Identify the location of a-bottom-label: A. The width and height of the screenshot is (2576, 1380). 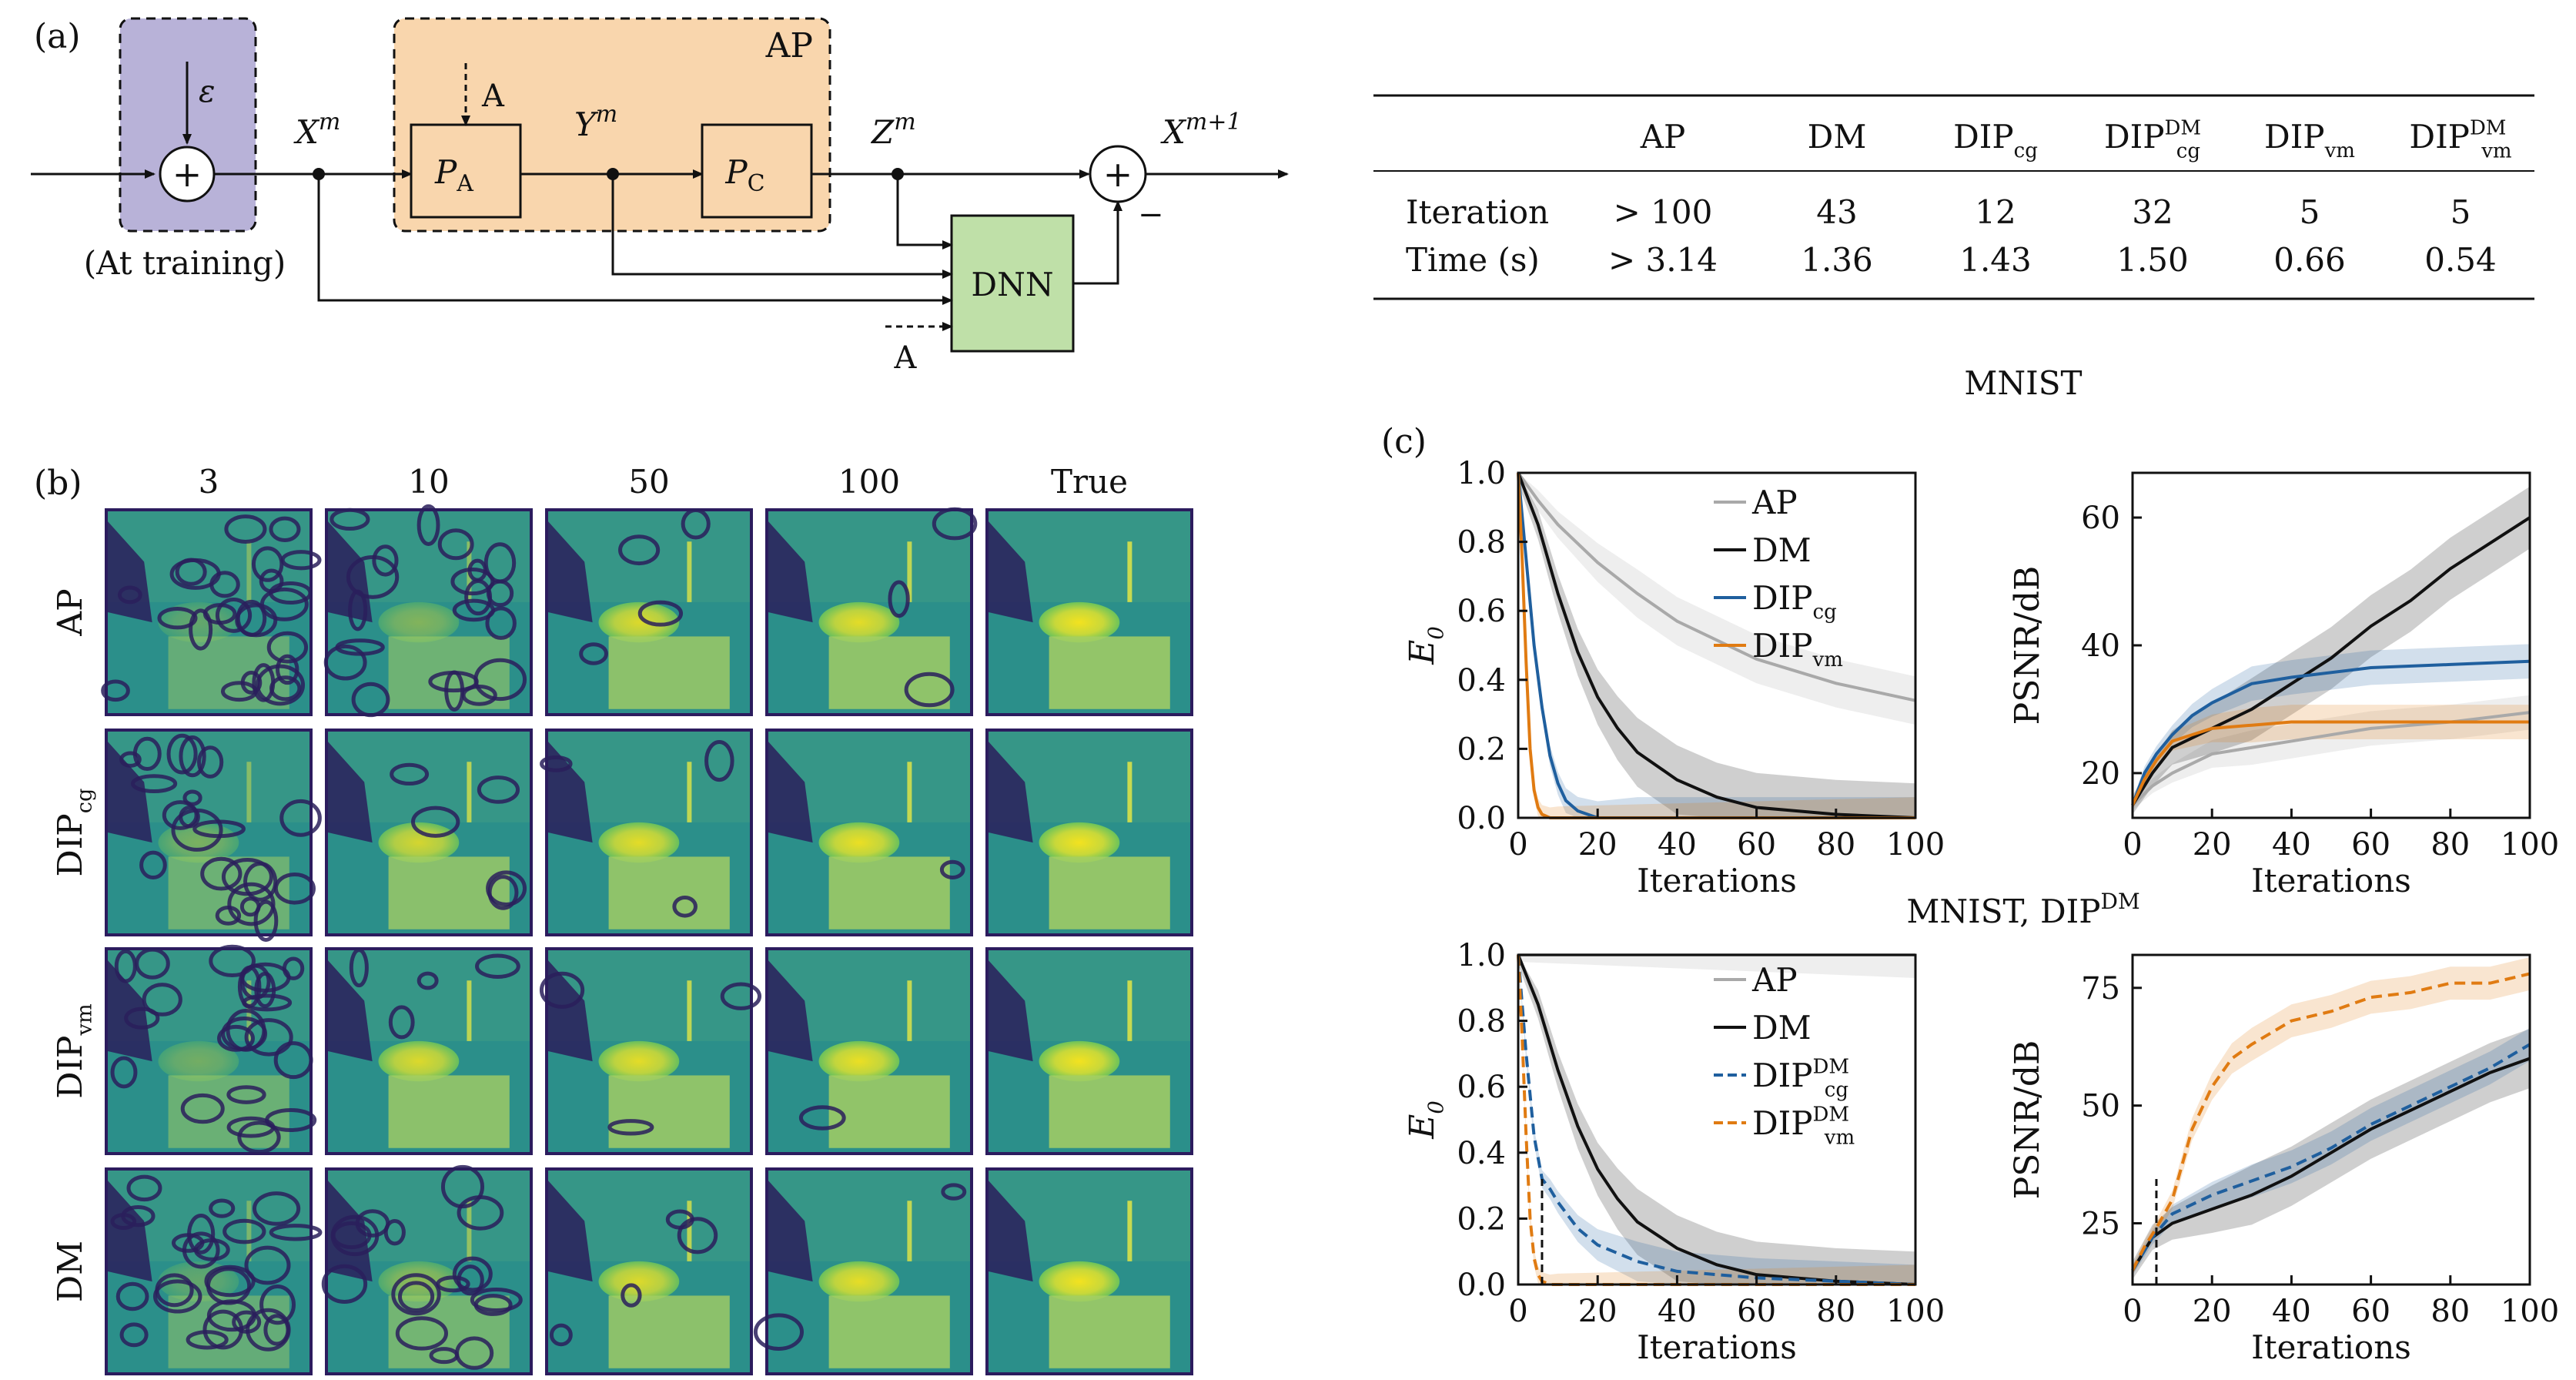
(906, 358).